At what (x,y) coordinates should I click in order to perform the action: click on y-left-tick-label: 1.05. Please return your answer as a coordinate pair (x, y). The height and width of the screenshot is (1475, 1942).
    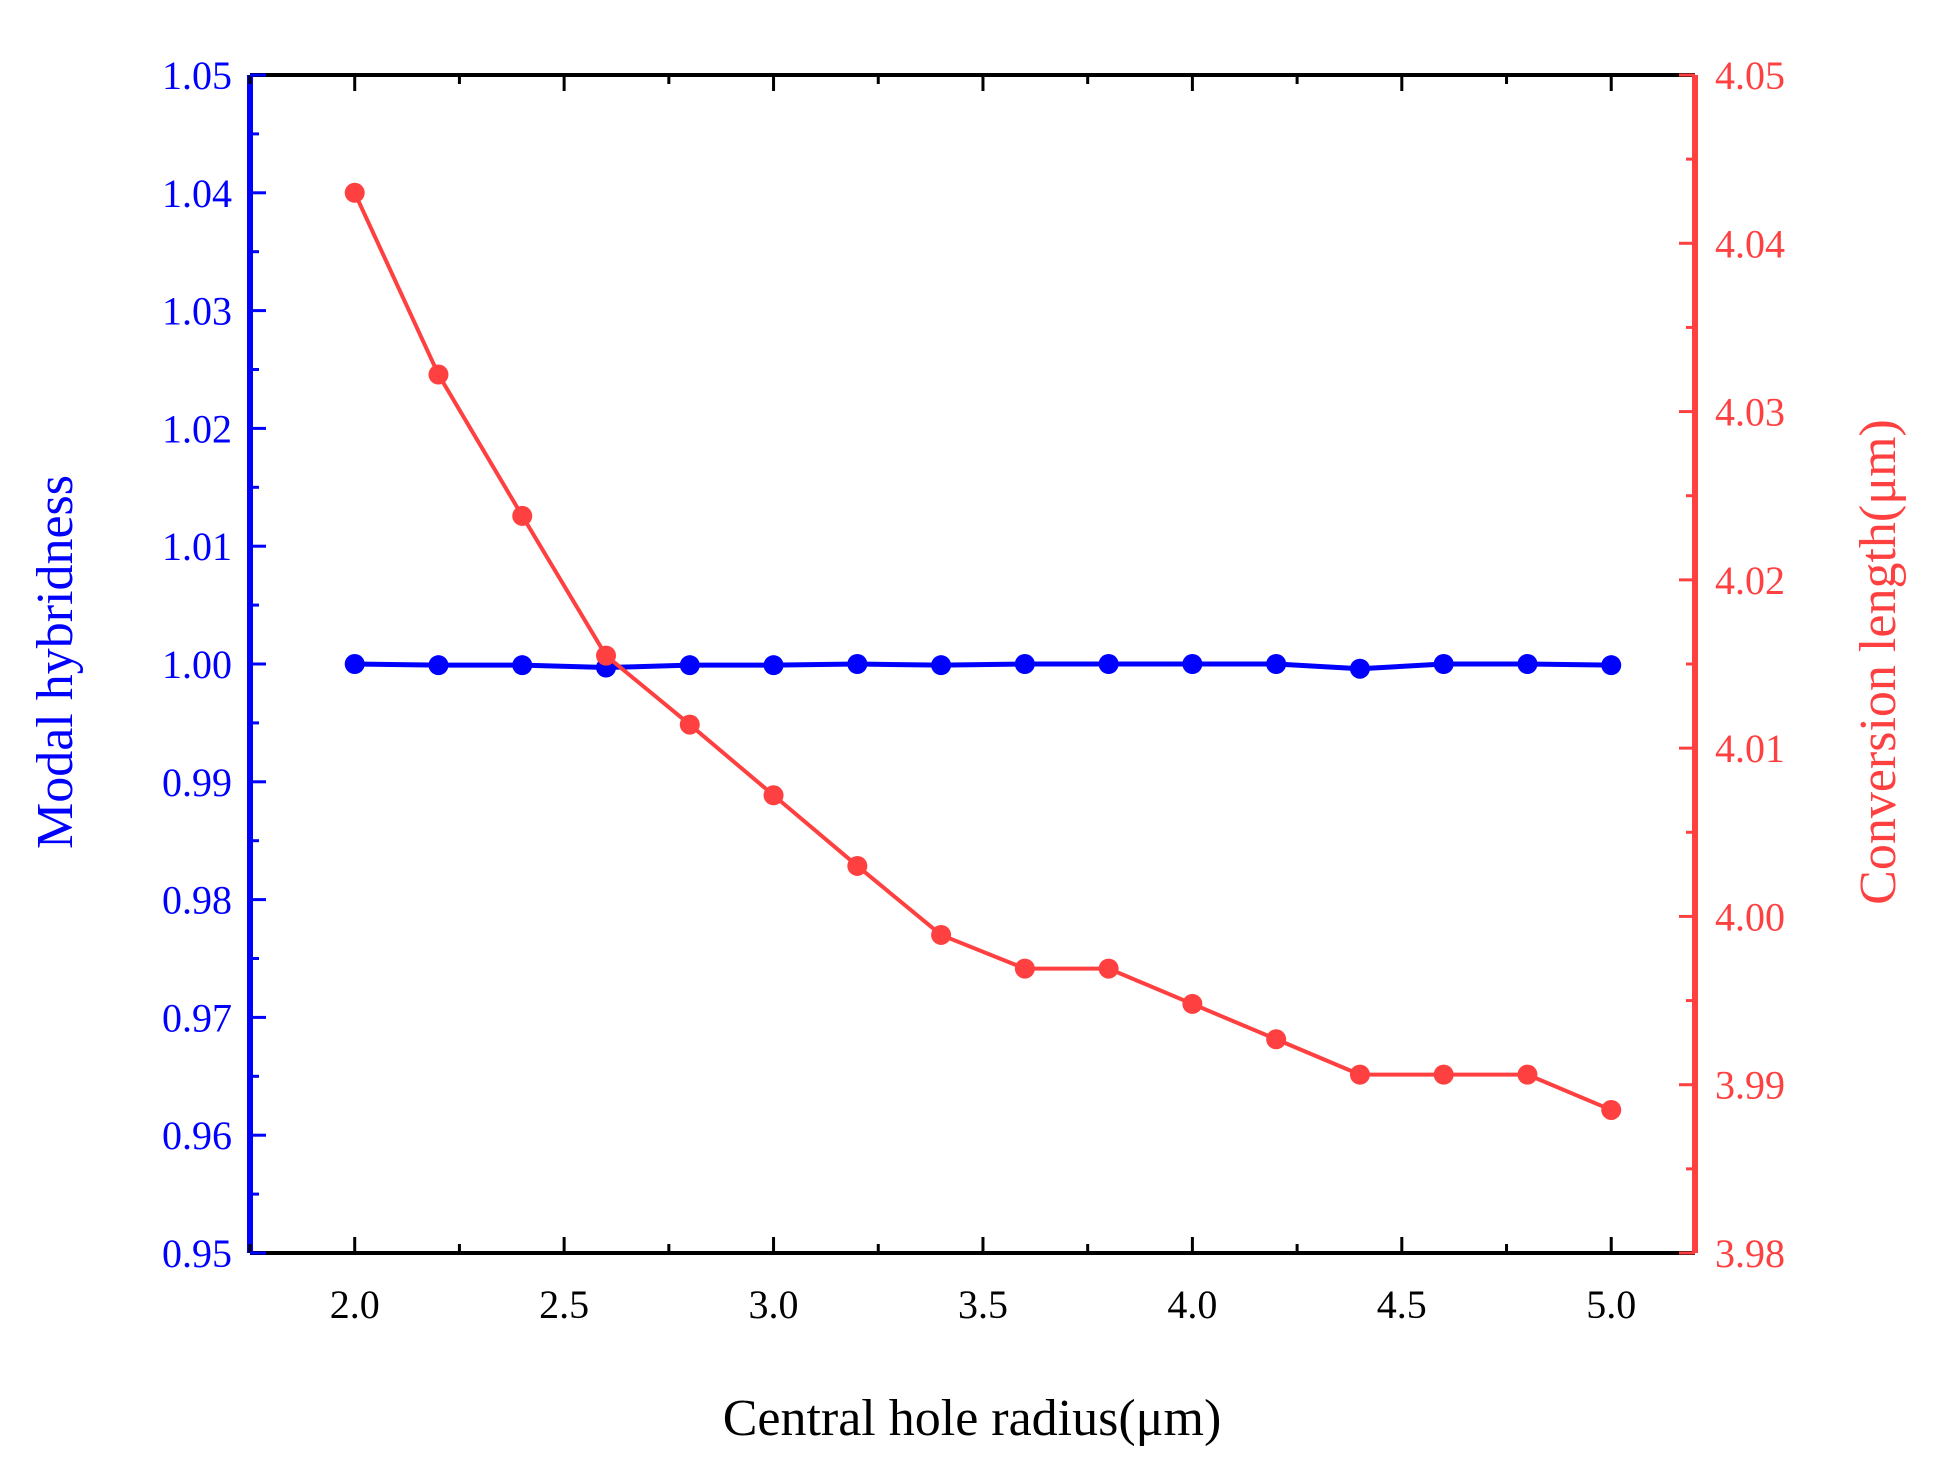
    Looking at the image, I should click on (197, 75).